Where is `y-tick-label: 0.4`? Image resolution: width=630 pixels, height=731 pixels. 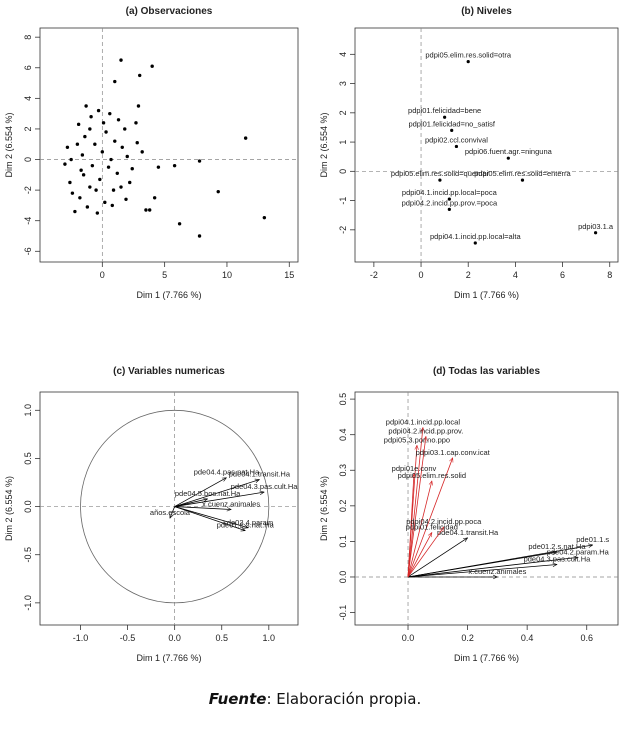
y-tick-label: 0.4 is located at coordinates (343, 434).